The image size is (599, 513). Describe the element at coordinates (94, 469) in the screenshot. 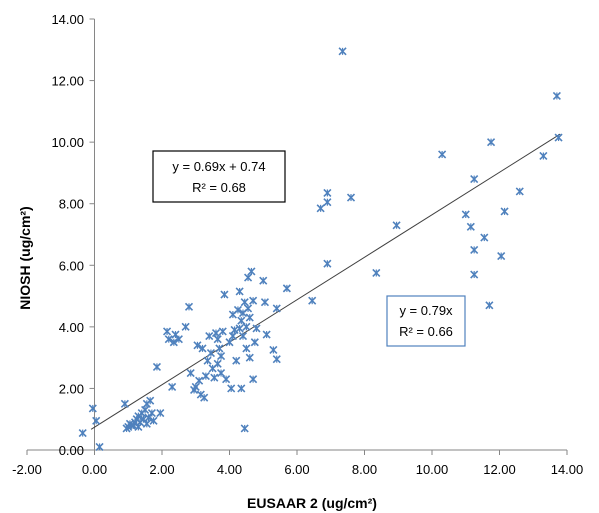

I see `x-tick-label: 0.00` at that location.